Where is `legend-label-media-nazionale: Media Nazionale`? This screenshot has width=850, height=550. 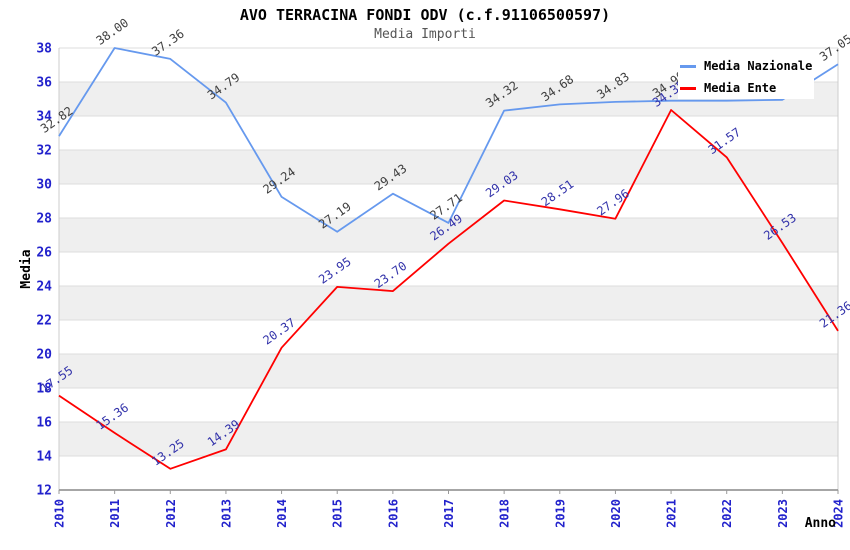 legend-label-media-nazionale: Media Nazionale is located at coordinates (758, 66).